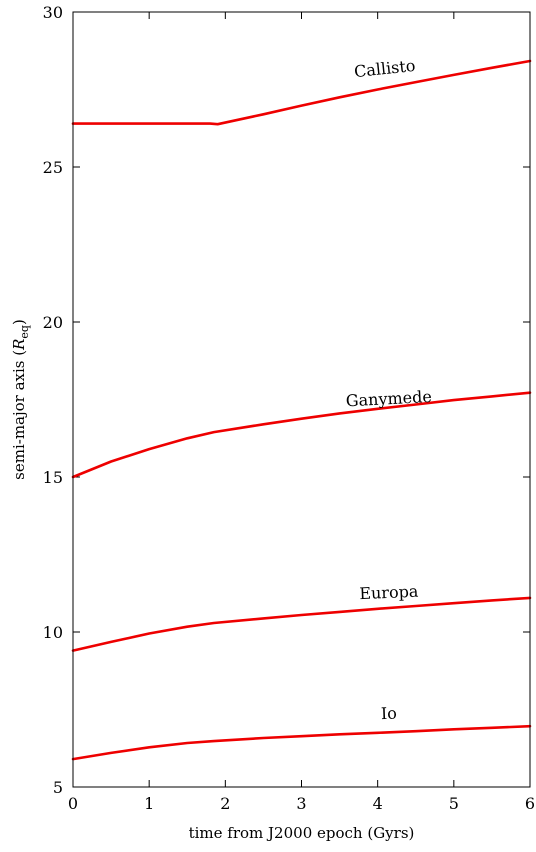 The height and width of the screenshot is (852, 536). Describe the element at coordinates (301, 92) in the screenshot. I see `series-line-callisto` at that location.